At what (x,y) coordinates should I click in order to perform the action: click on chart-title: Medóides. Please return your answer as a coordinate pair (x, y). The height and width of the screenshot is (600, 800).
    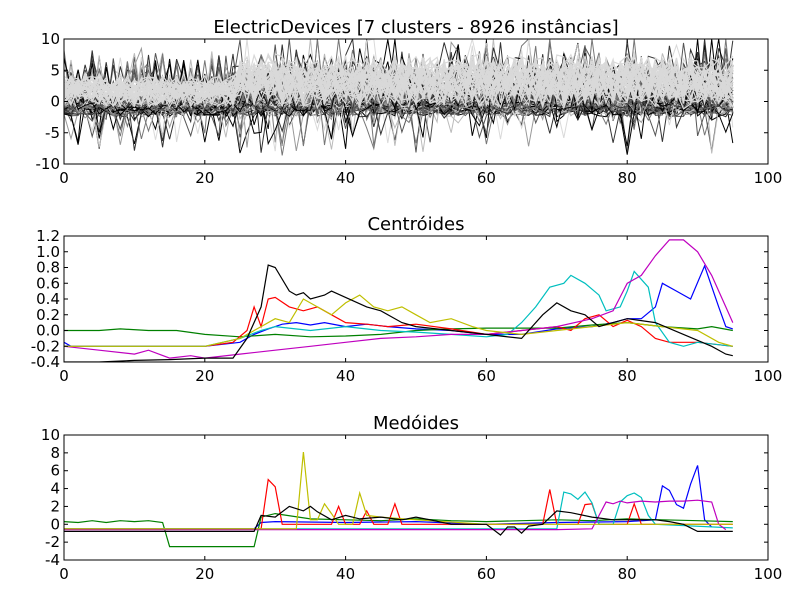
    Looking at the image, I should click on (416, 423).